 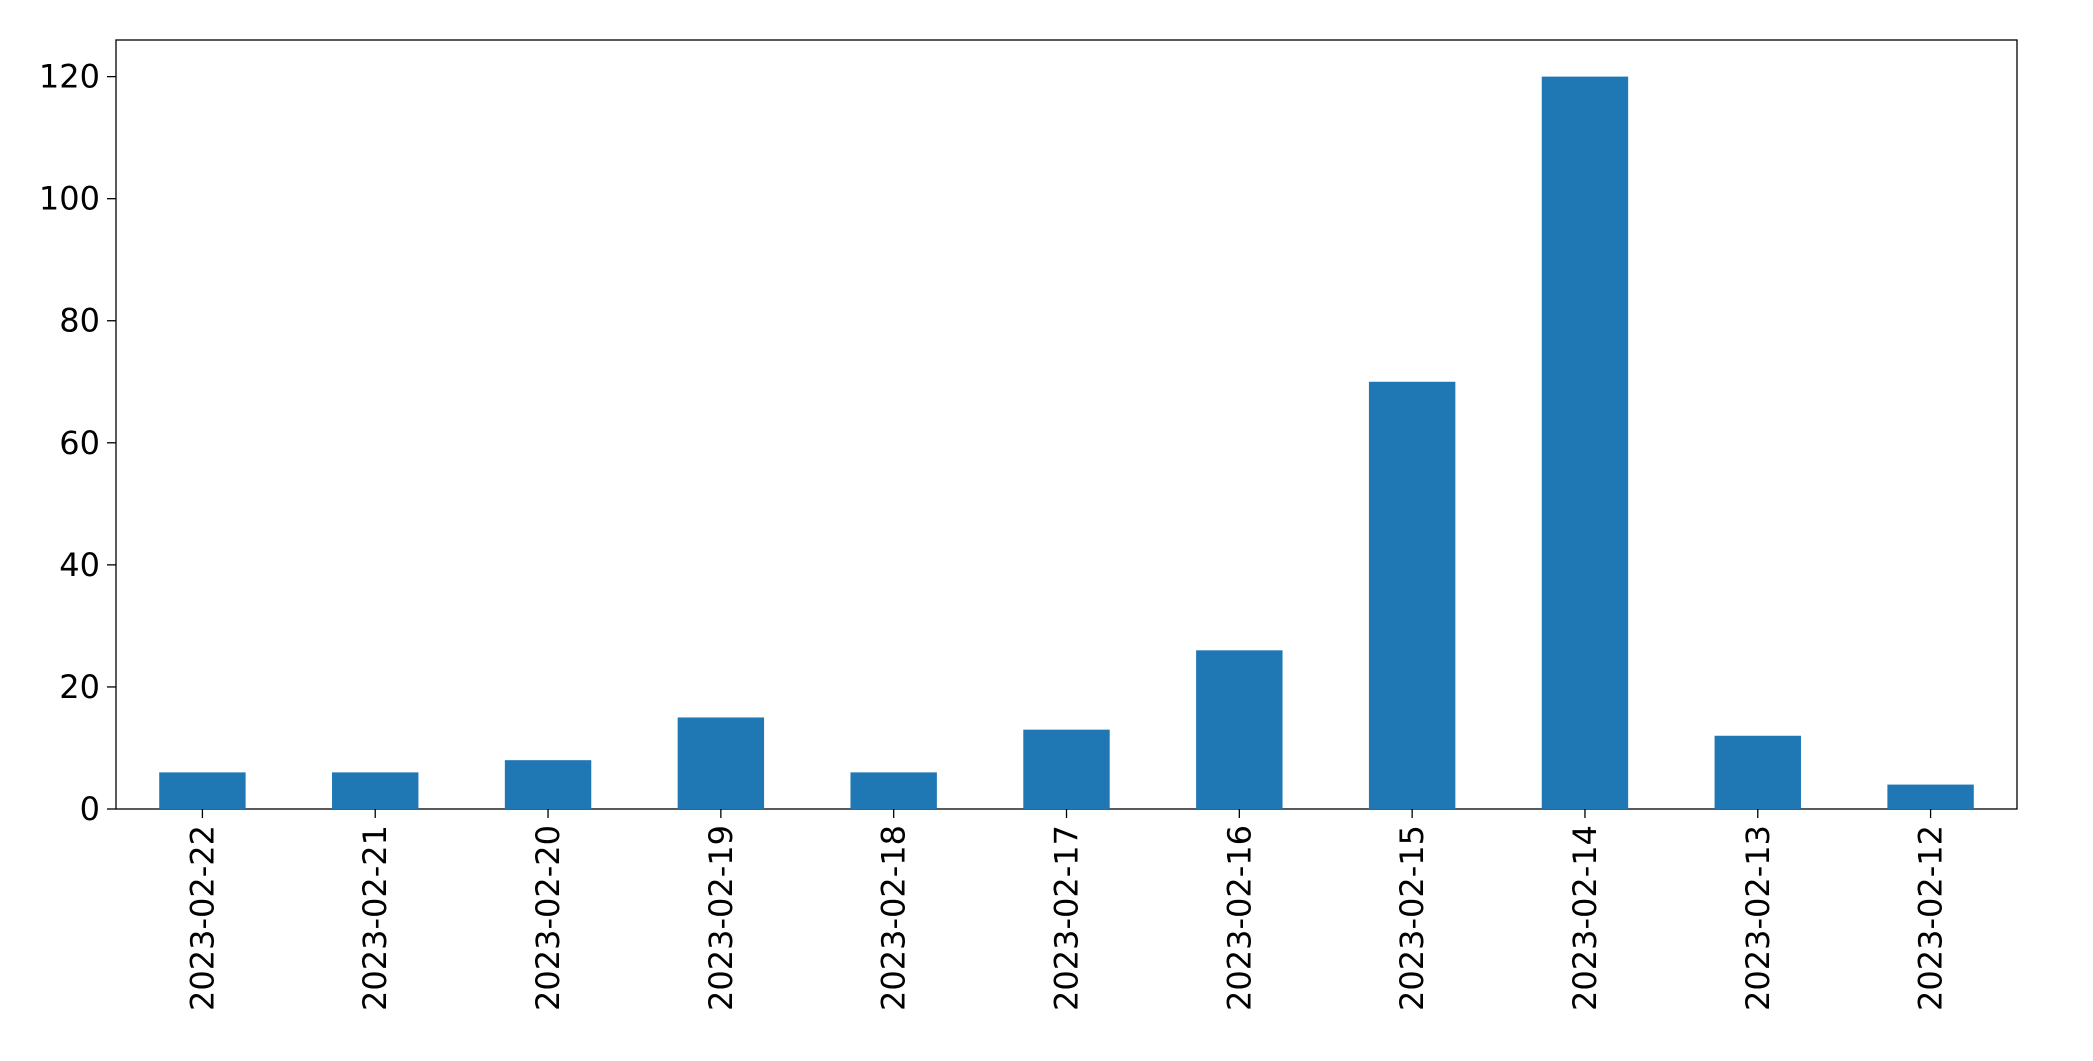 What do you see at coordinates (375, 918) in the screenshot?
I see `x-tick-label: 2023-02-21` at bounding box center [375, 918].